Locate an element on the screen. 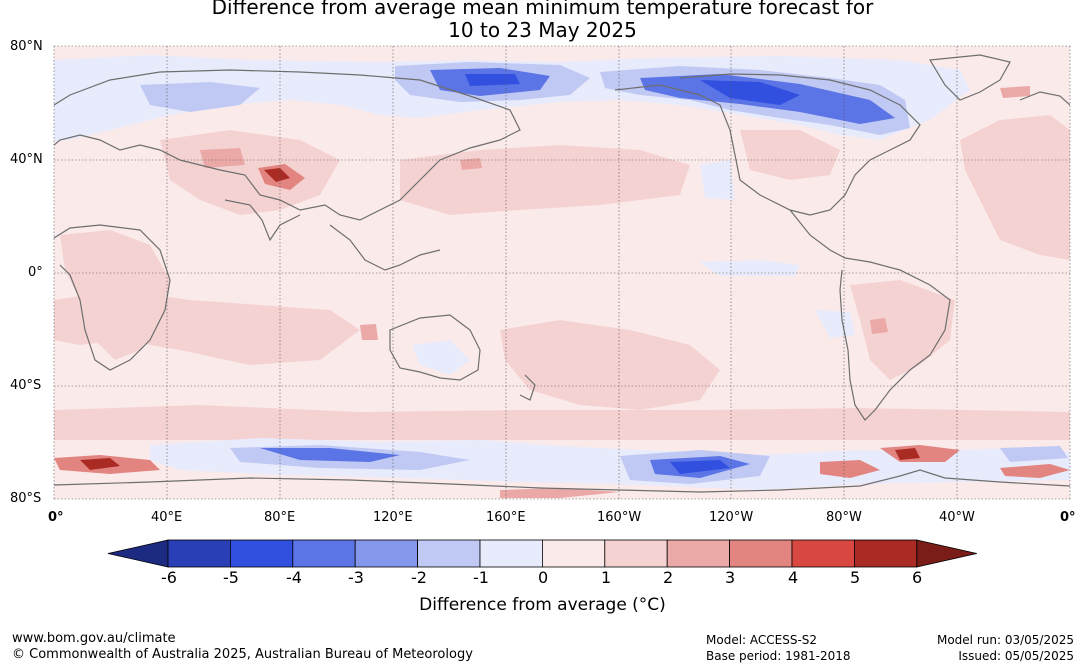 The height and width of the screenshot is (667, 1085). coast-nz is located at coordinates (527, 387).